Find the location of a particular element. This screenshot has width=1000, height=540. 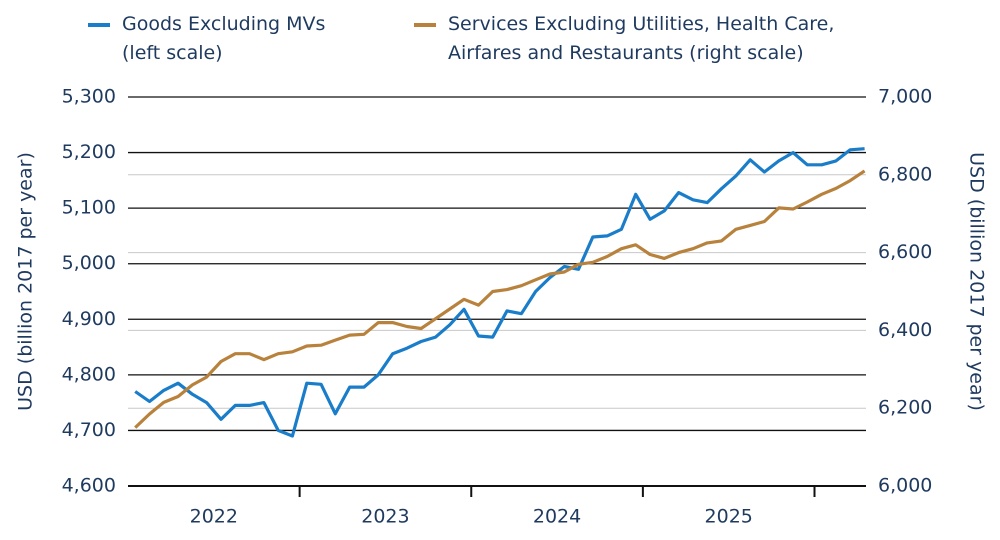

y-tick-label: 5,000 is located at coordinates (89, 263).